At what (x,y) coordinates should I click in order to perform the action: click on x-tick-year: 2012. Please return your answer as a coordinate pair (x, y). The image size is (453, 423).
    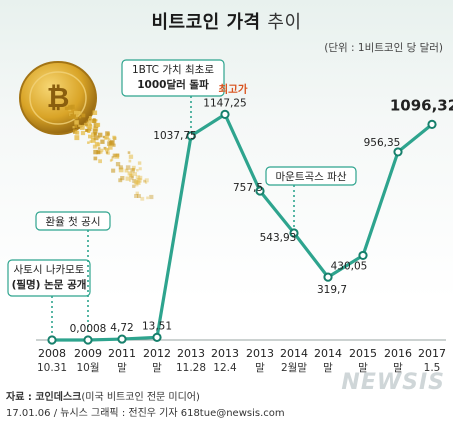
    Looking at the image, I should click on (157, 353).